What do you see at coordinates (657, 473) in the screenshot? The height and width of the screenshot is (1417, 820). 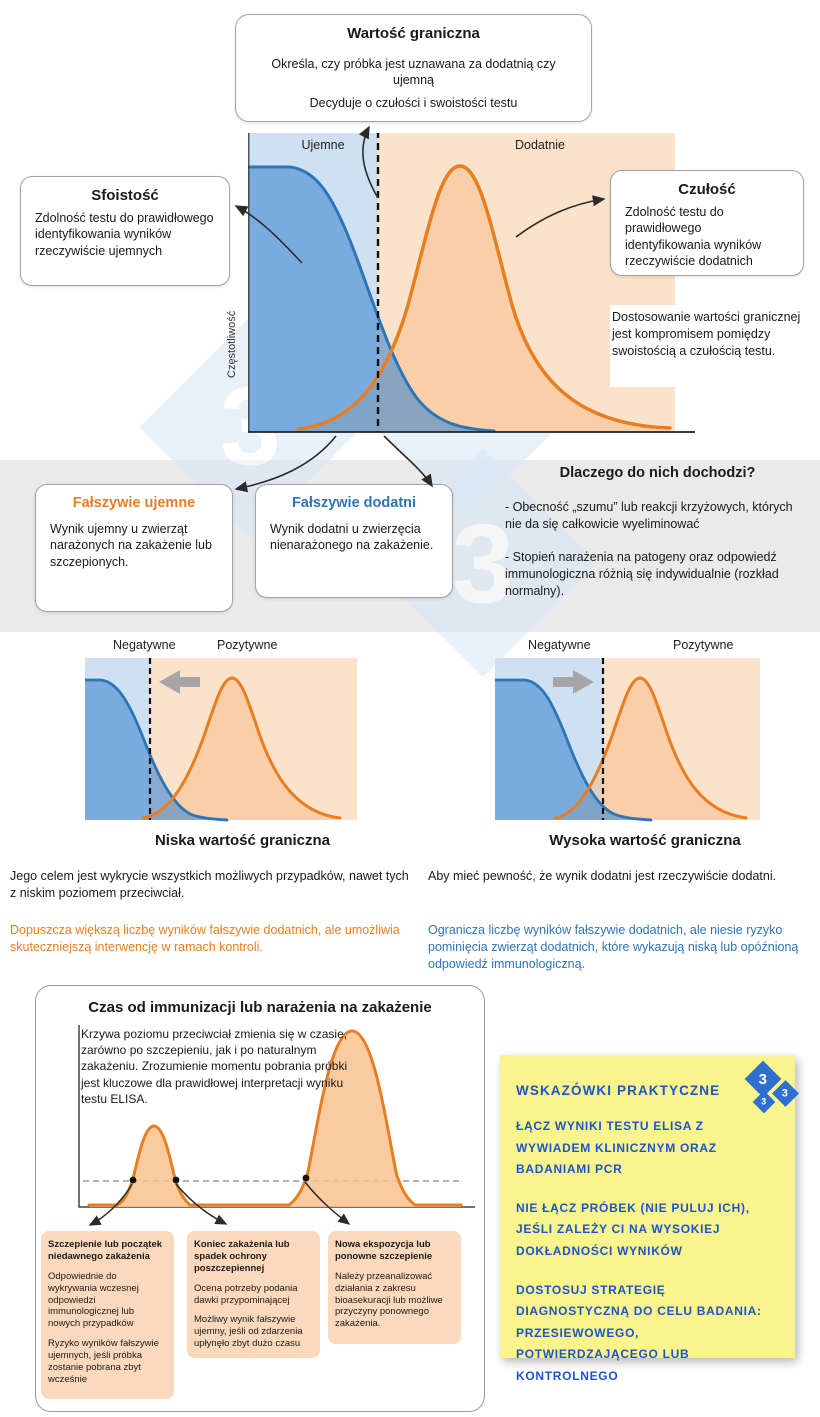 I see `why-title: Dlaczego do nich dochodzi?` at bounding box center [657, 473].